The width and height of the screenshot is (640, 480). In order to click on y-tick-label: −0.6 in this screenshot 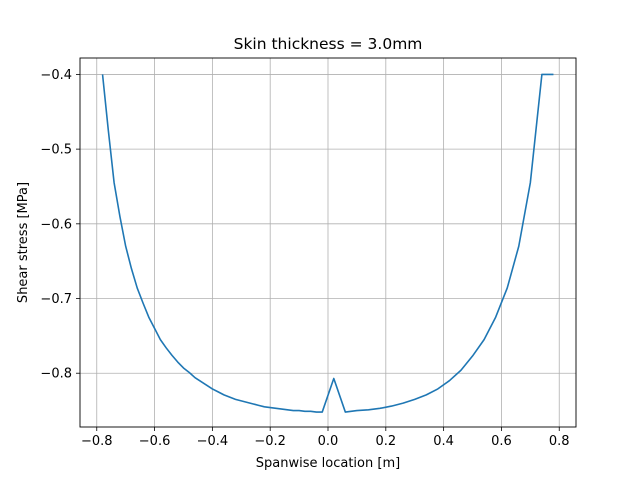, I will do `click(56, 224)`.